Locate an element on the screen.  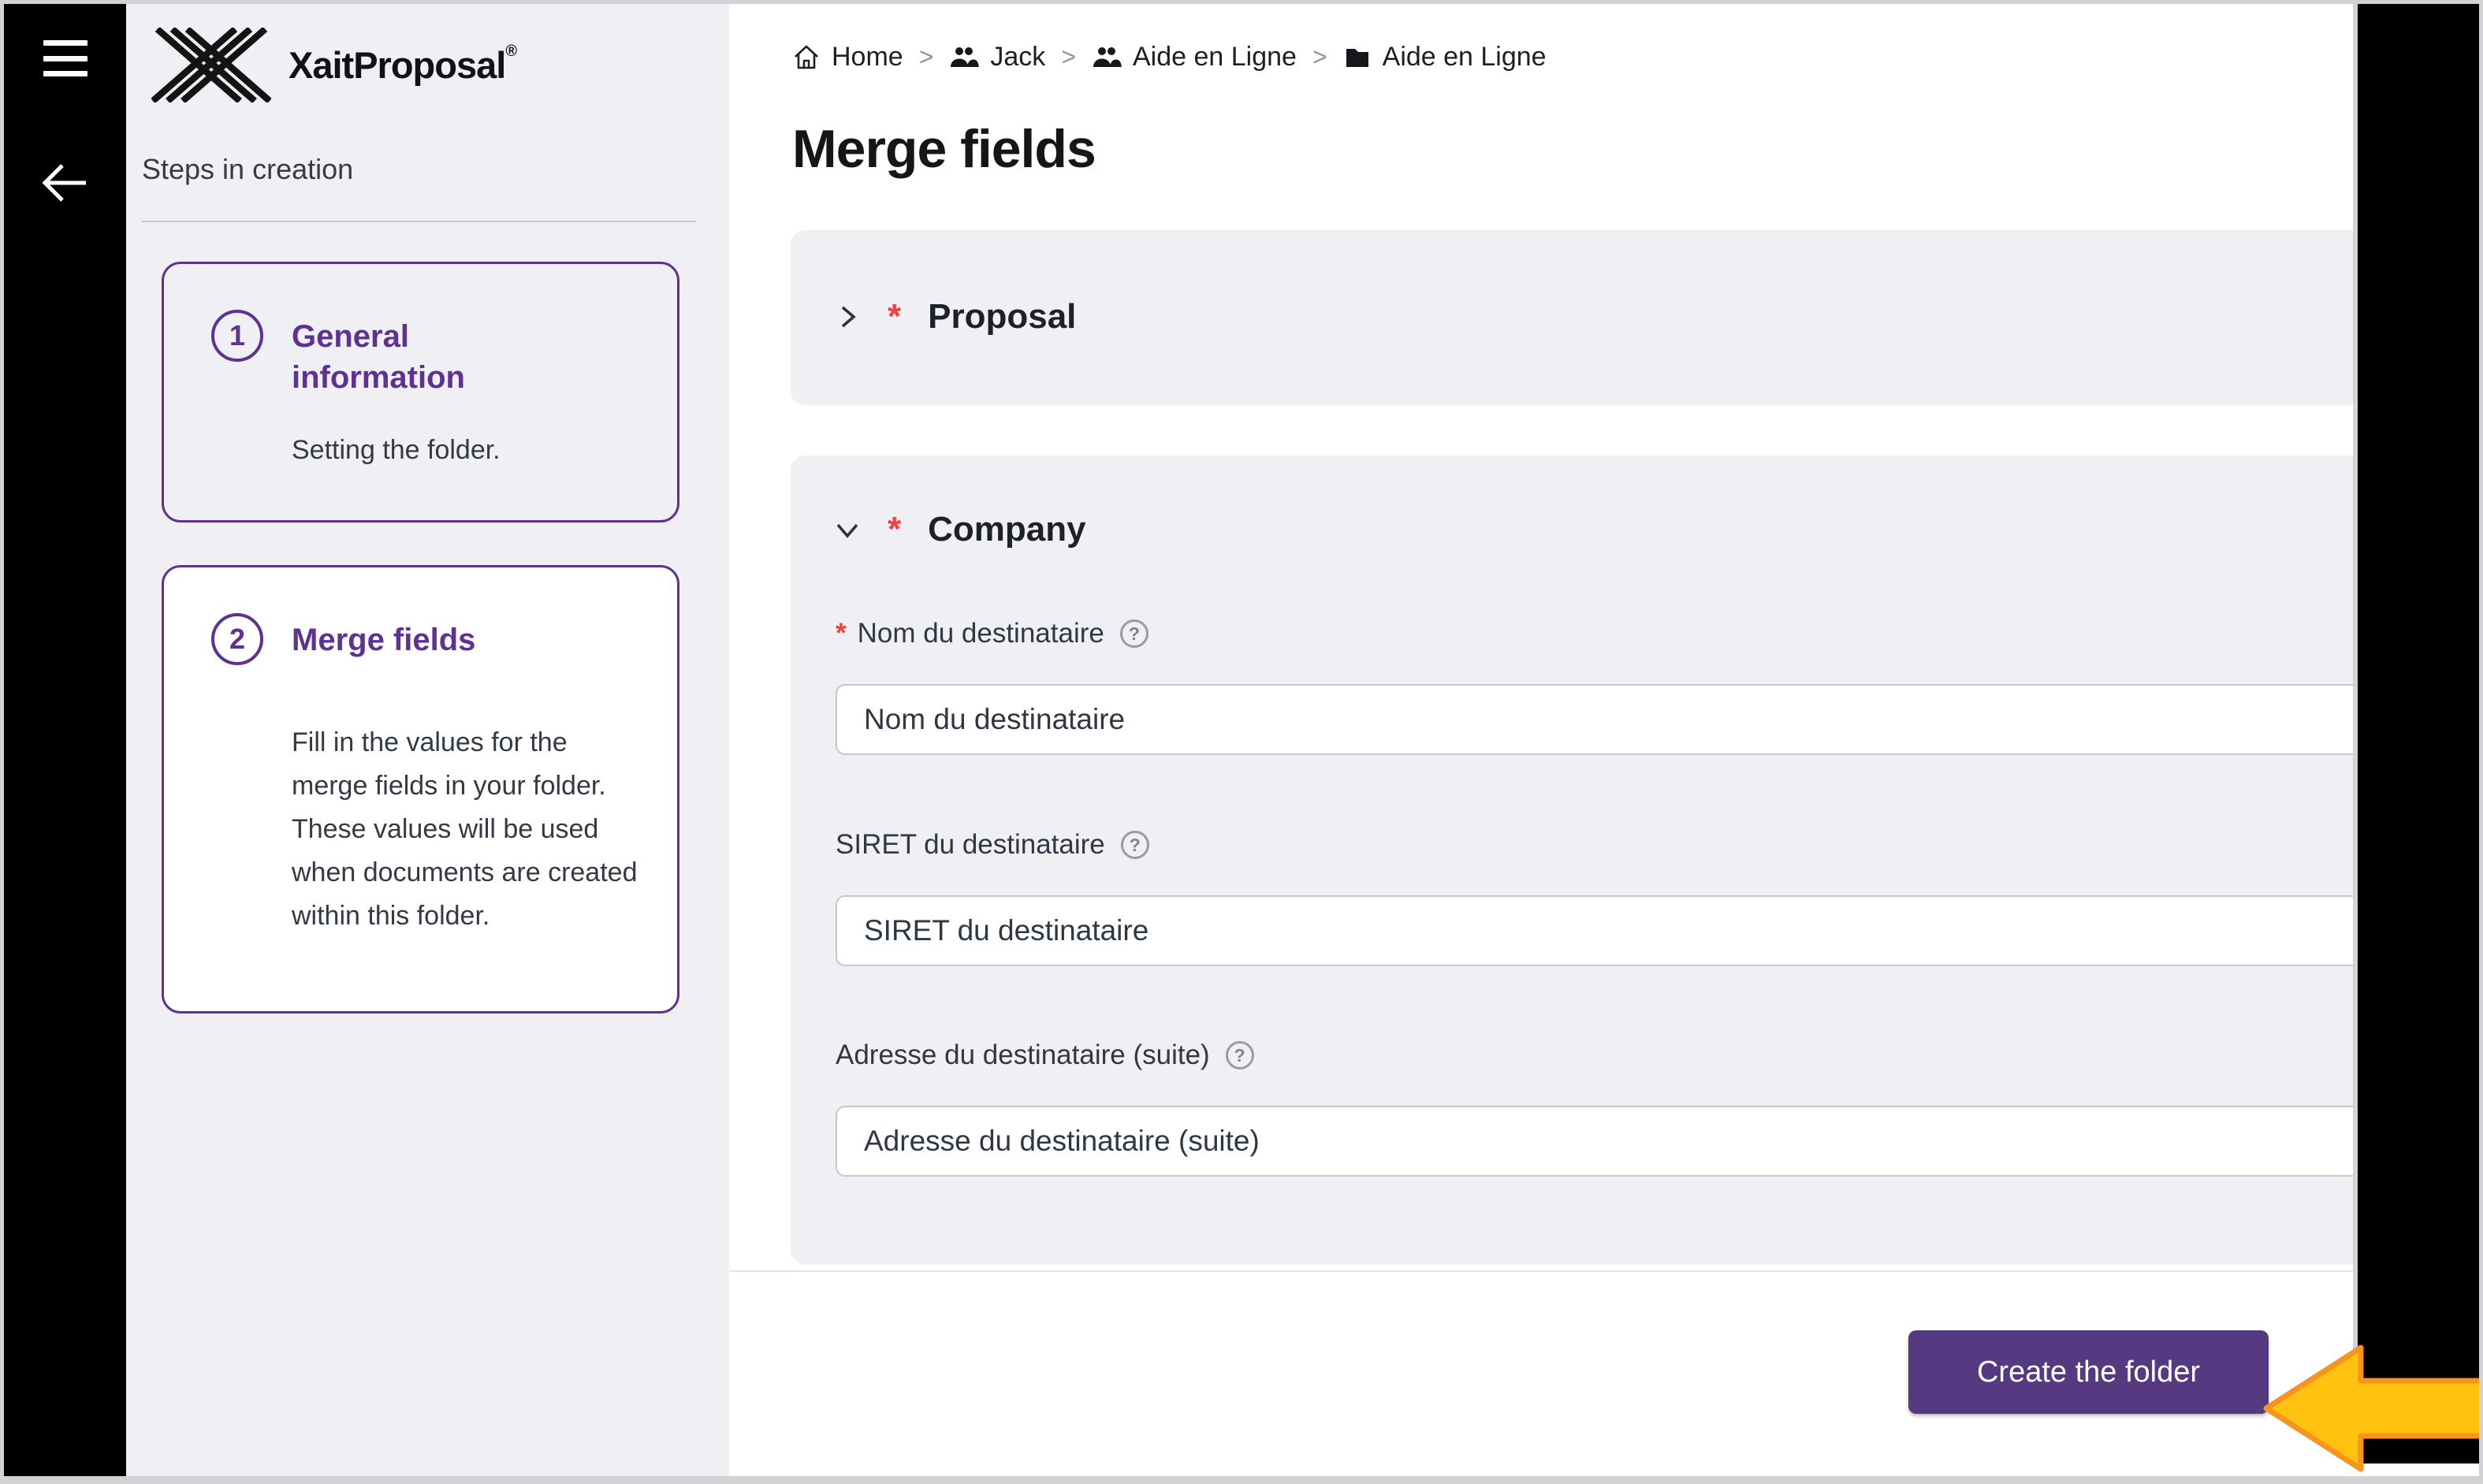
xait-x-logo-icon is located at coordinates (211, 65).